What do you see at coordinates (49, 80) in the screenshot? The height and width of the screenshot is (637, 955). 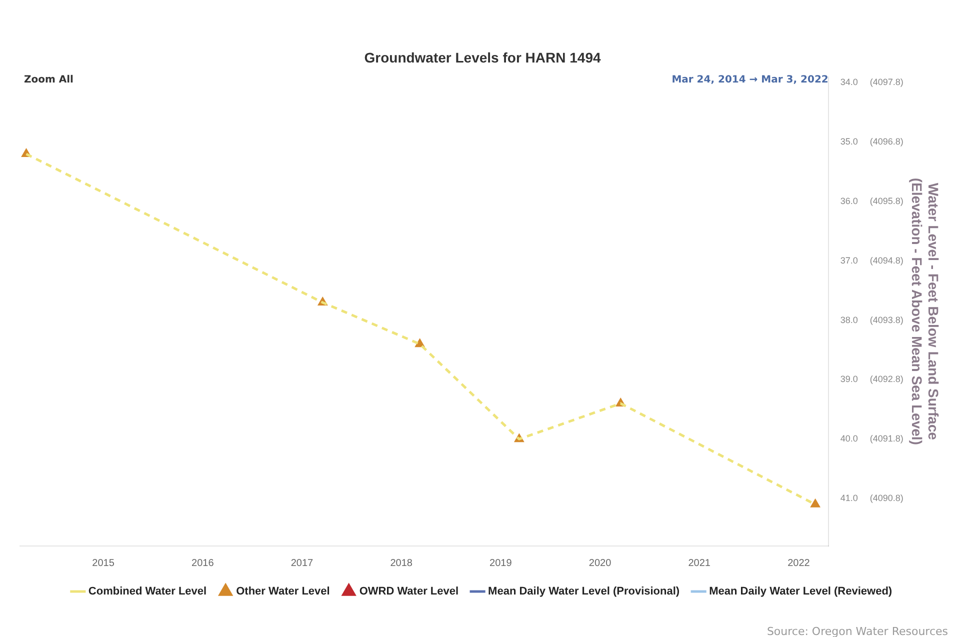 I see `annotation: Zoom All` at bounding box center [49, 80].